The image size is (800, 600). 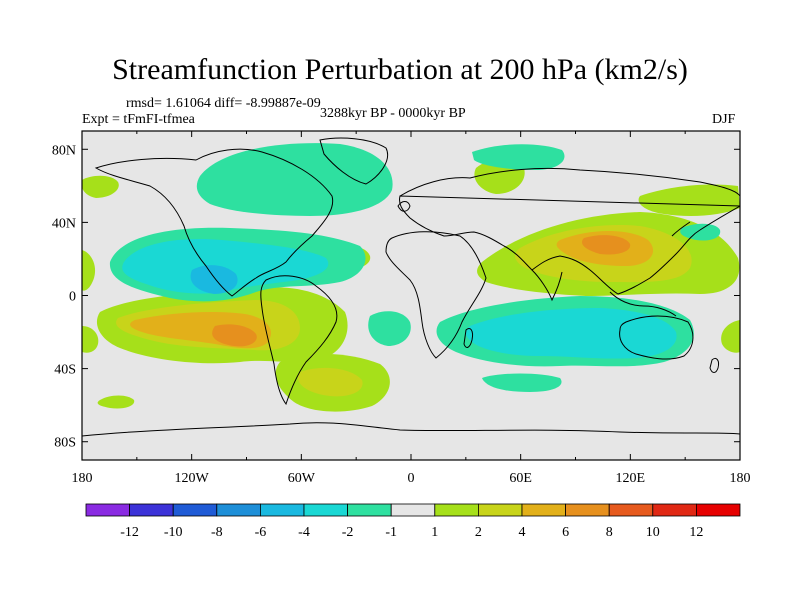 I want to click on legend: -12 -10 -8 -6 -4 -2 -1 1 2 4 6 8 10 12, so click(x=413, y=521).